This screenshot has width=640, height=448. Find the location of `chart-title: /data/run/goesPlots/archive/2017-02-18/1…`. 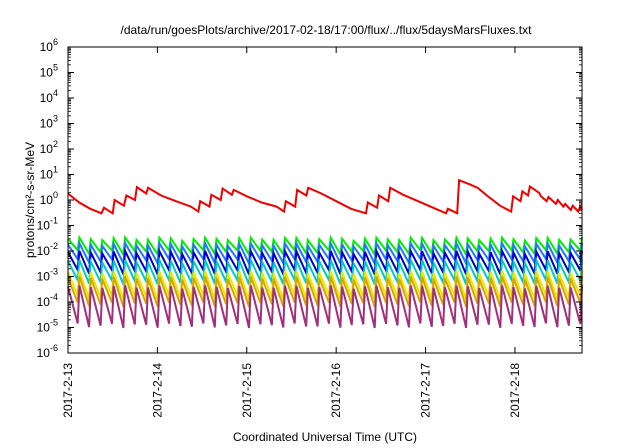

chart-title: /data/run/goesPlots/archive/2017-02-18/1… is located at coordinates (327, 30).